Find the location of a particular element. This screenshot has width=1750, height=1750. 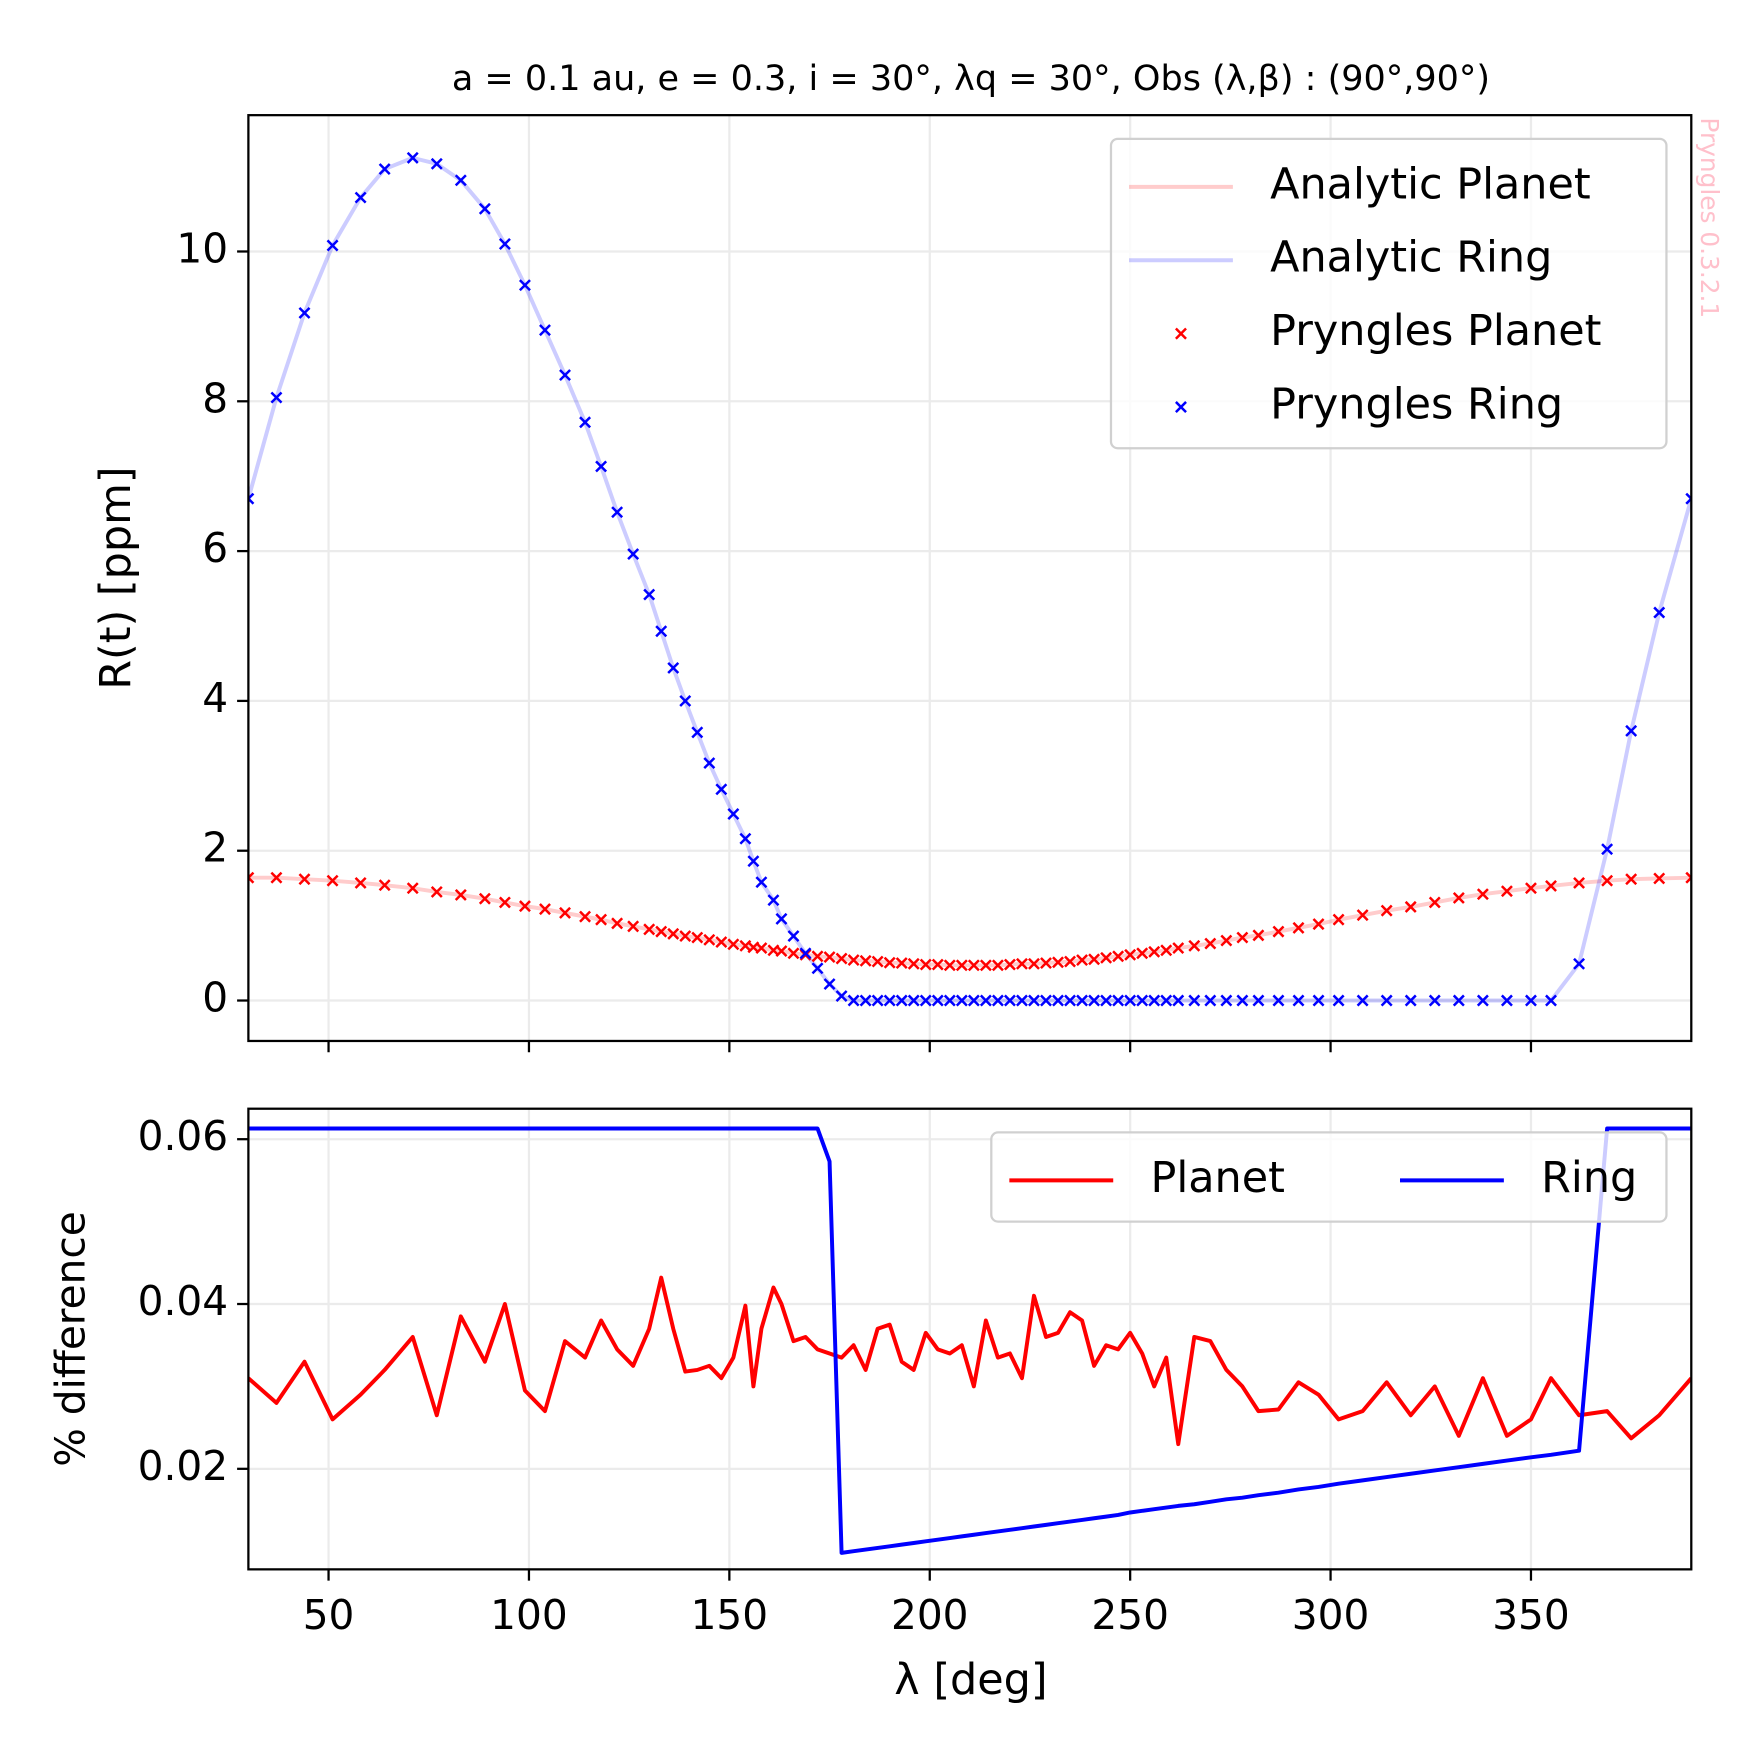

y-tick-label: 10 is located at coordinates (202, 248).